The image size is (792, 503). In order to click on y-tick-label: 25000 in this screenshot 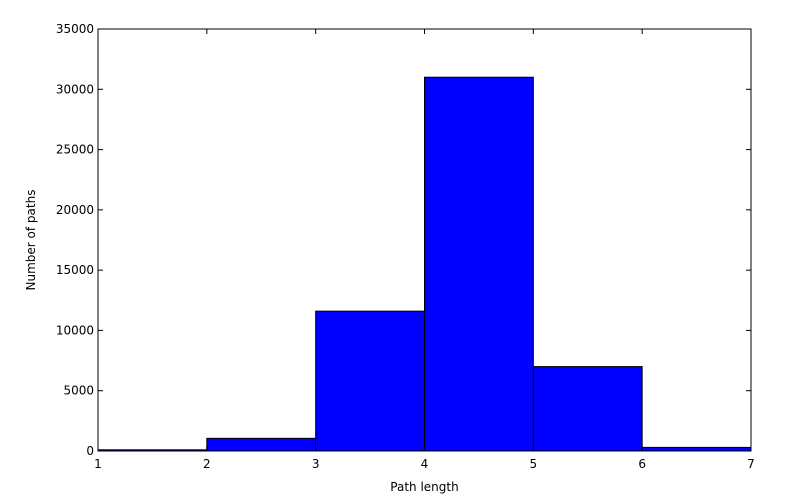, I will do `click(75, 150)`.